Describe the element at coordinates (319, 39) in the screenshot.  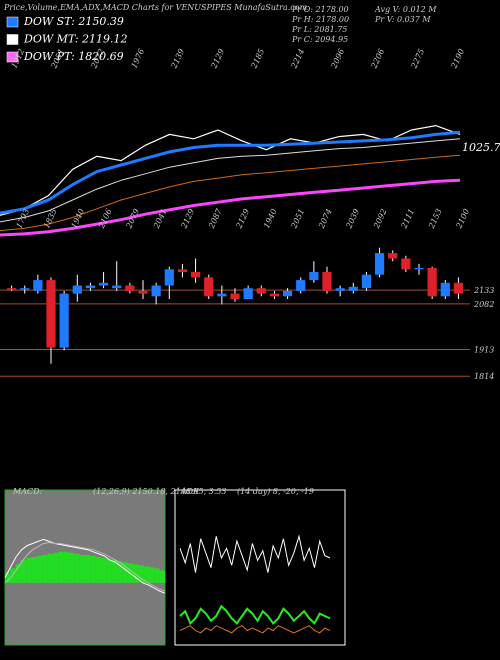
I see `price-info: Pr C: 2094.95` at that location.